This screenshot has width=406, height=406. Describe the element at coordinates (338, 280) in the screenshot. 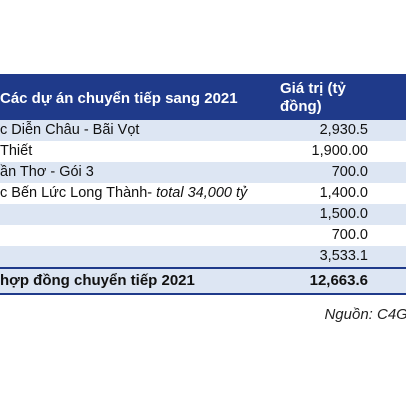

I see `total-value: 12,663.6` at that location.